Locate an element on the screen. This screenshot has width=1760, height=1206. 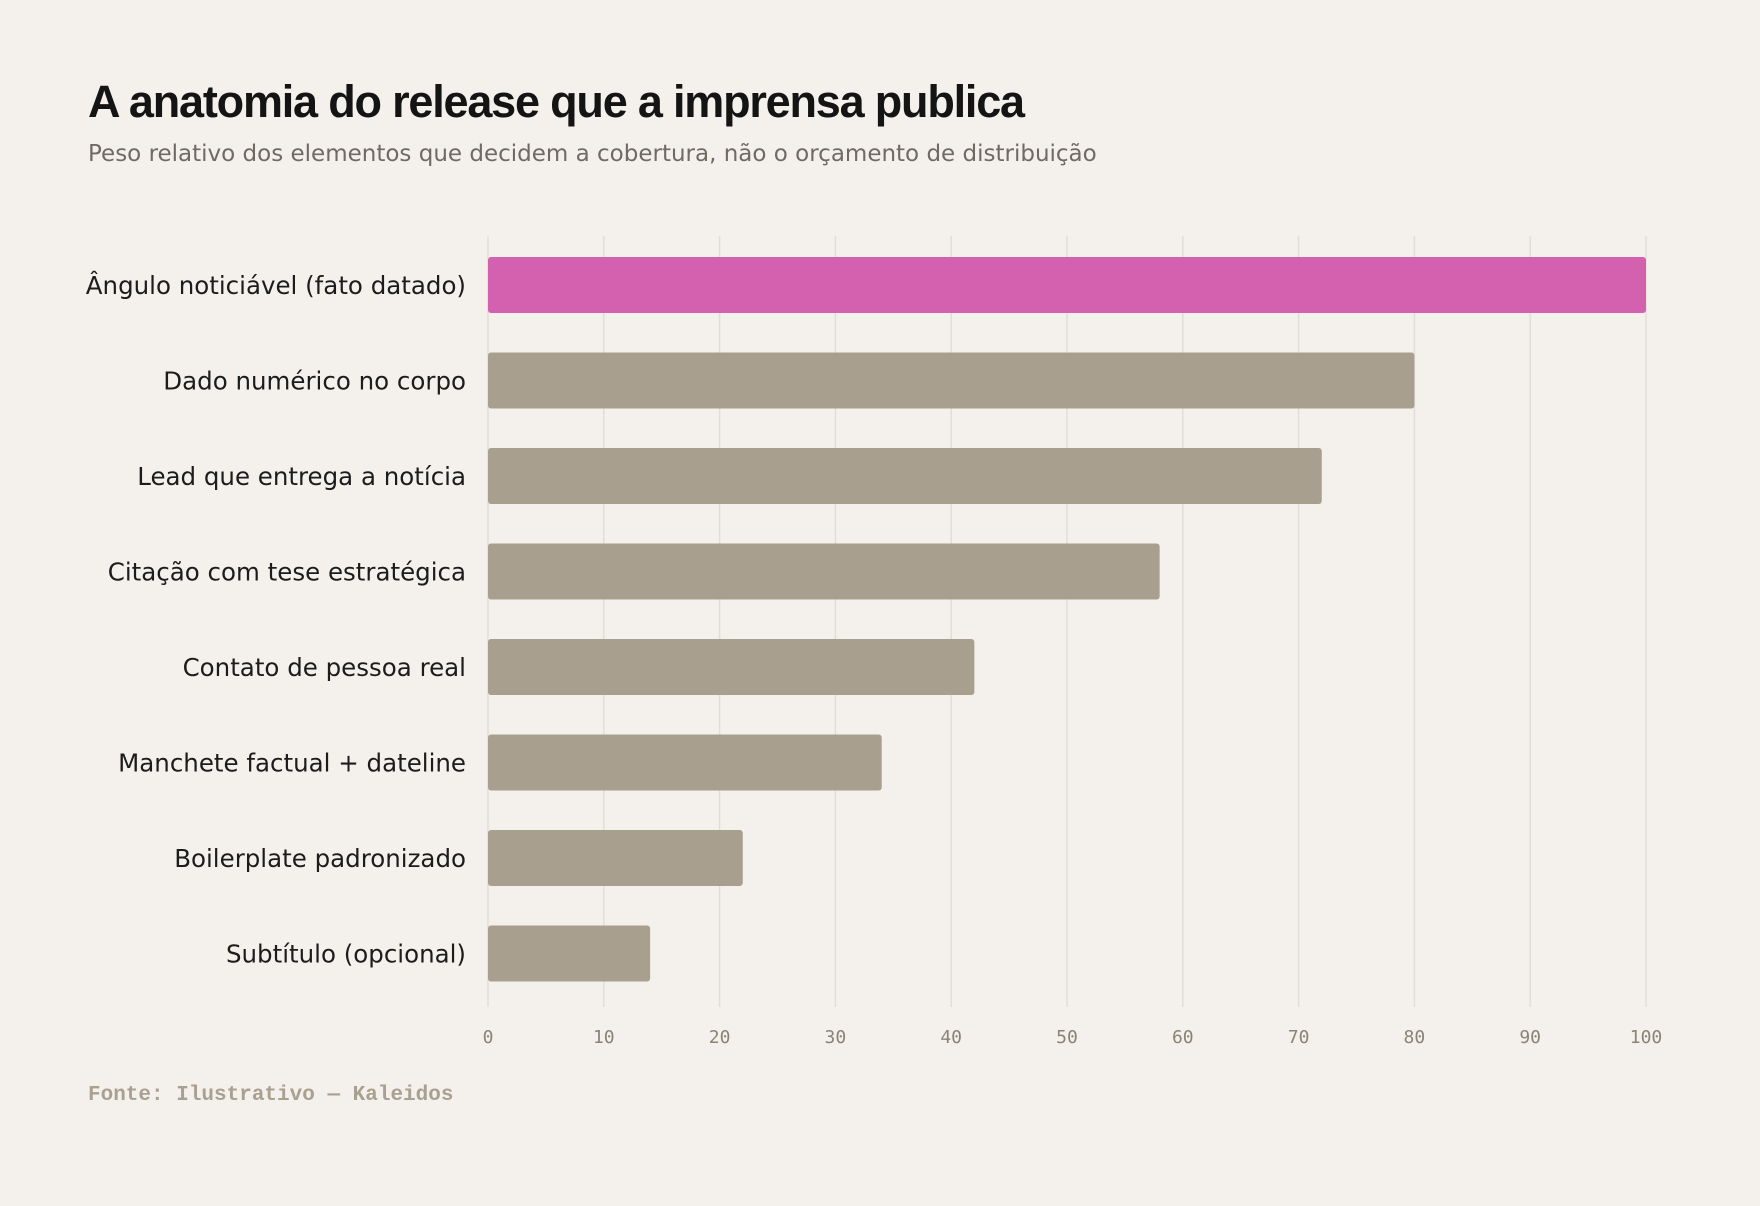
x-tick-label: 10 is located at coordinates (604, 1037).